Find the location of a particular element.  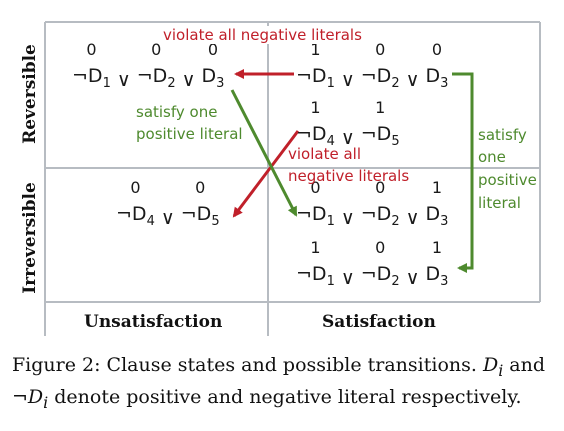

annotation-satisfy-right-line2: one is located at coordinates (492, 157).